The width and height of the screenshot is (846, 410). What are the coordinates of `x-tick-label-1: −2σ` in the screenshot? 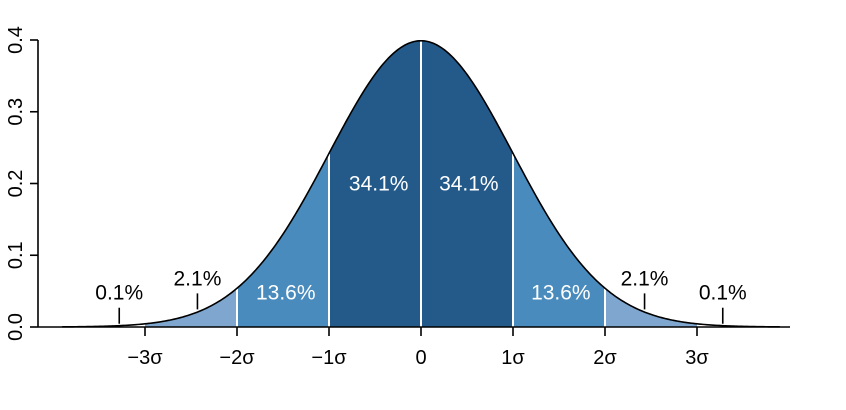 It's located at (237, 358).